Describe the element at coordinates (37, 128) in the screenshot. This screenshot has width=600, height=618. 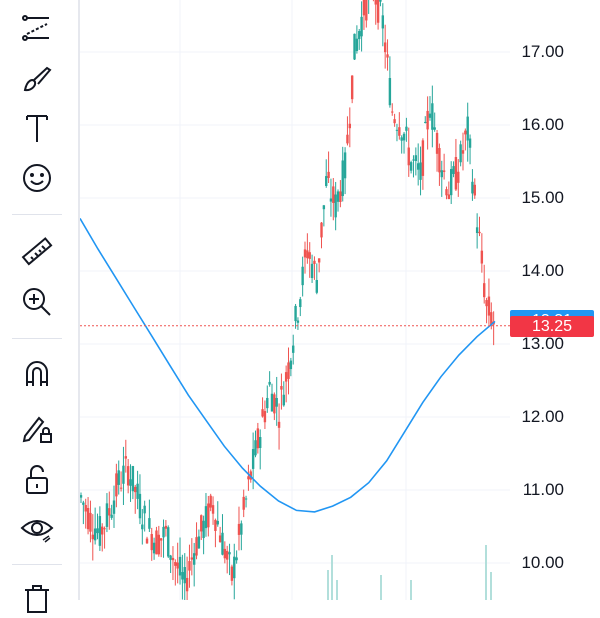
I see `text-tool-icon` at that location.